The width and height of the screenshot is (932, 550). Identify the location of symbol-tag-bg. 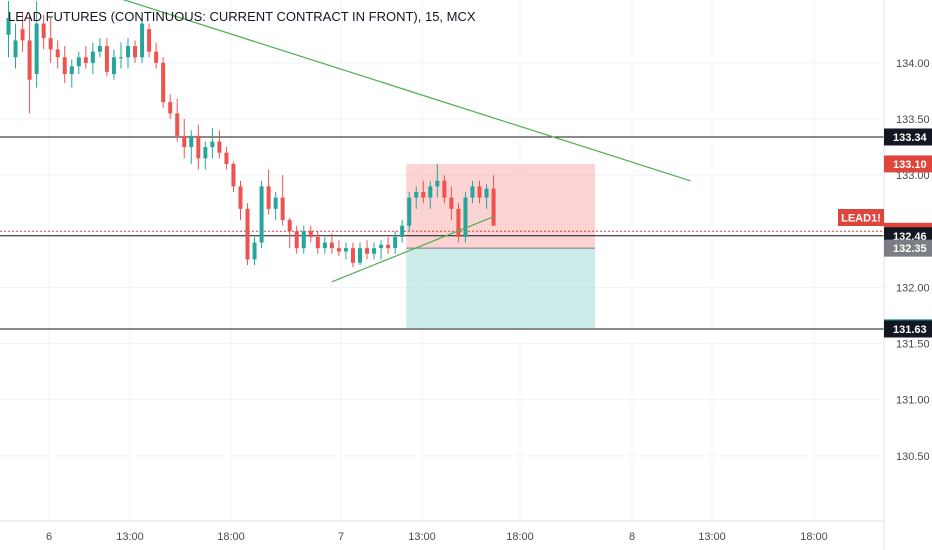
(861, 217).